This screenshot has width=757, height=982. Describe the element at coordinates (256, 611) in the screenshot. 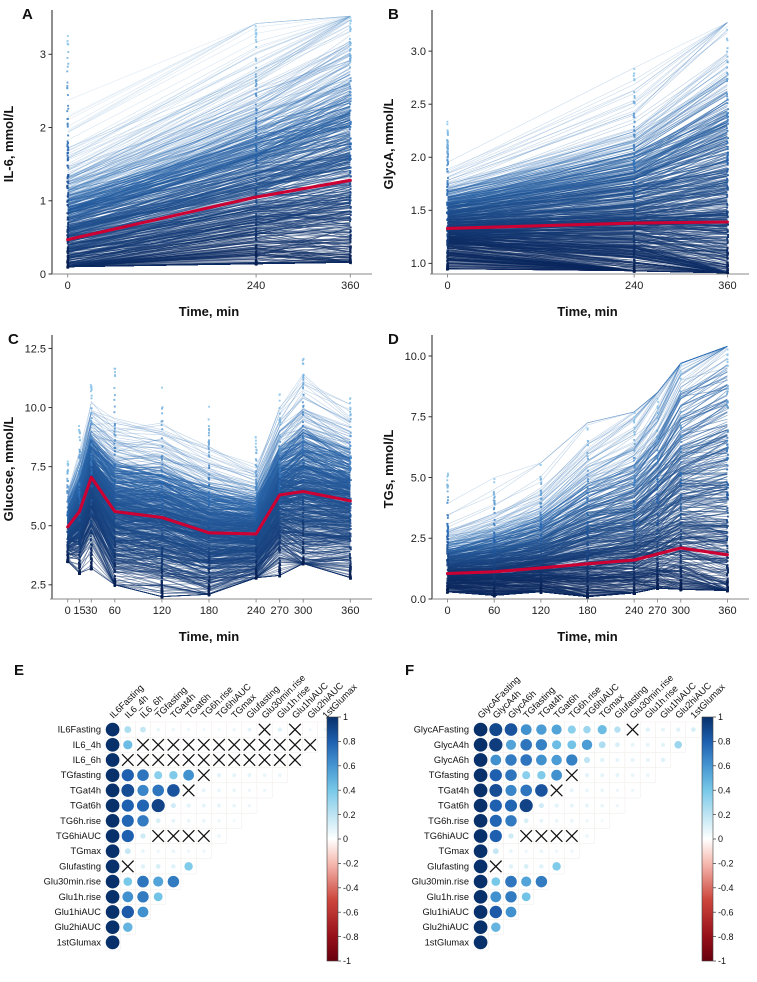

I see `x-tick-label: 240` at that location.